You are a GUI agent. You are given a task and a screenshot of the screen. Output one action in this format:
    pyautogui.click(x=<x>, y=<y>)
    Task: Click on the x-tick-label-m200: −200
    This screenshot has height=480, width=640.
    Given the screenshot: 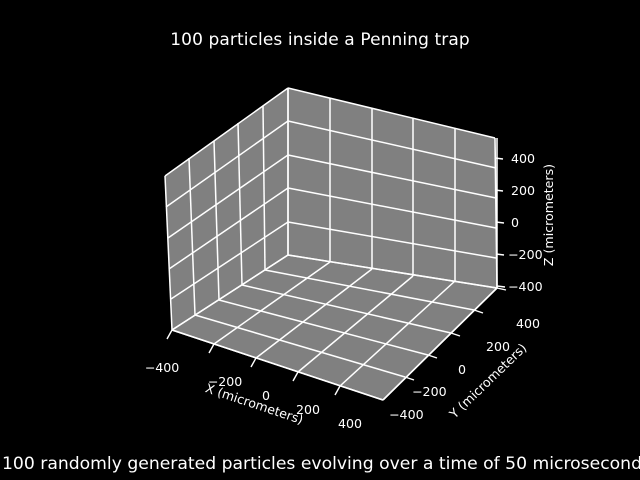 What is the action you would take?
    pyautogui.click(x=225, y=381)
    